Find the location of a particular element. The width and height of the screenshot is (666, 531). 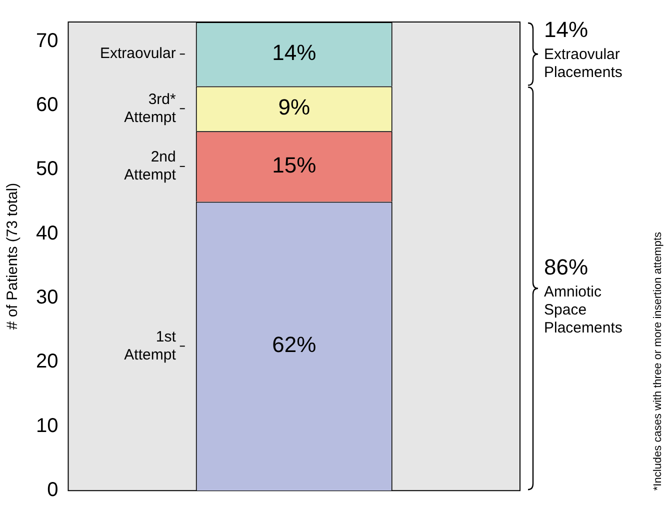

y-axis-title: # of Patients (73 total) is located at coordinates (13, 256).